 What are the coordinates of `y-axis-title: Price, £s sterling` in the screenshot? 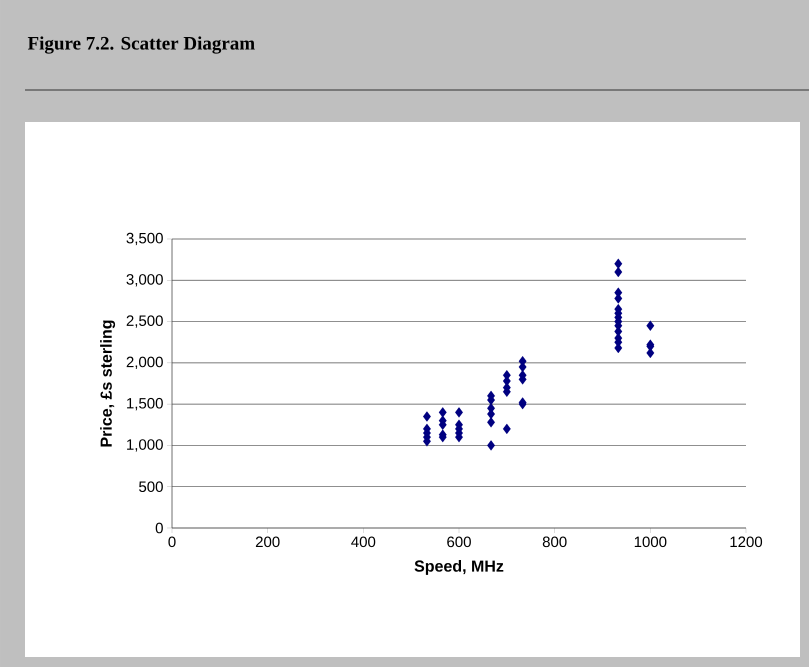 It's located at (108, 383).